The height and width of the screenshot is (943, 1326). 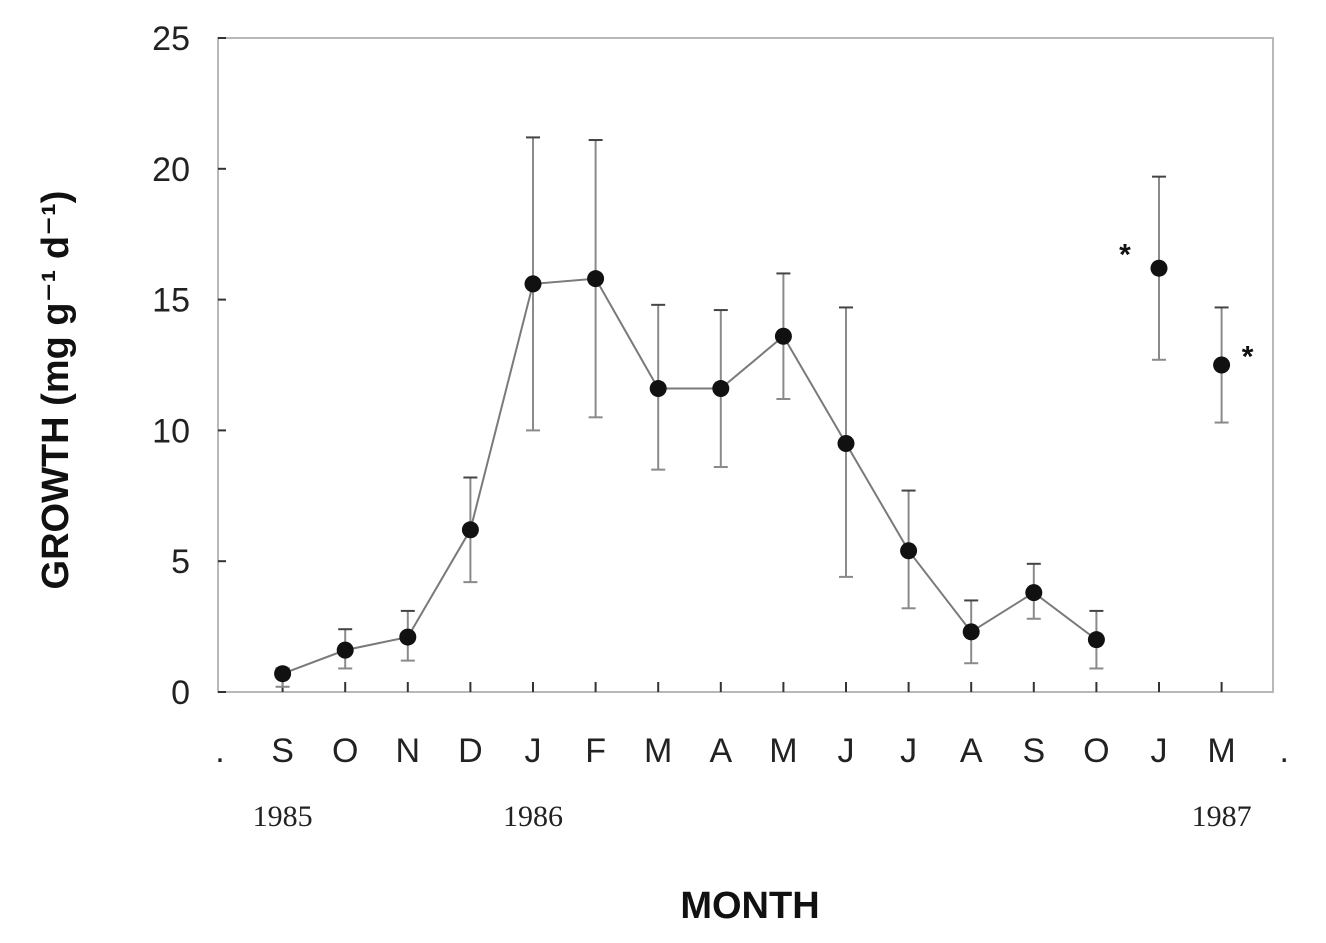 What do you see at coordinates (533, 816) in the screenshot?
I see `year-label: 1986` at bounding box center [533, 816].